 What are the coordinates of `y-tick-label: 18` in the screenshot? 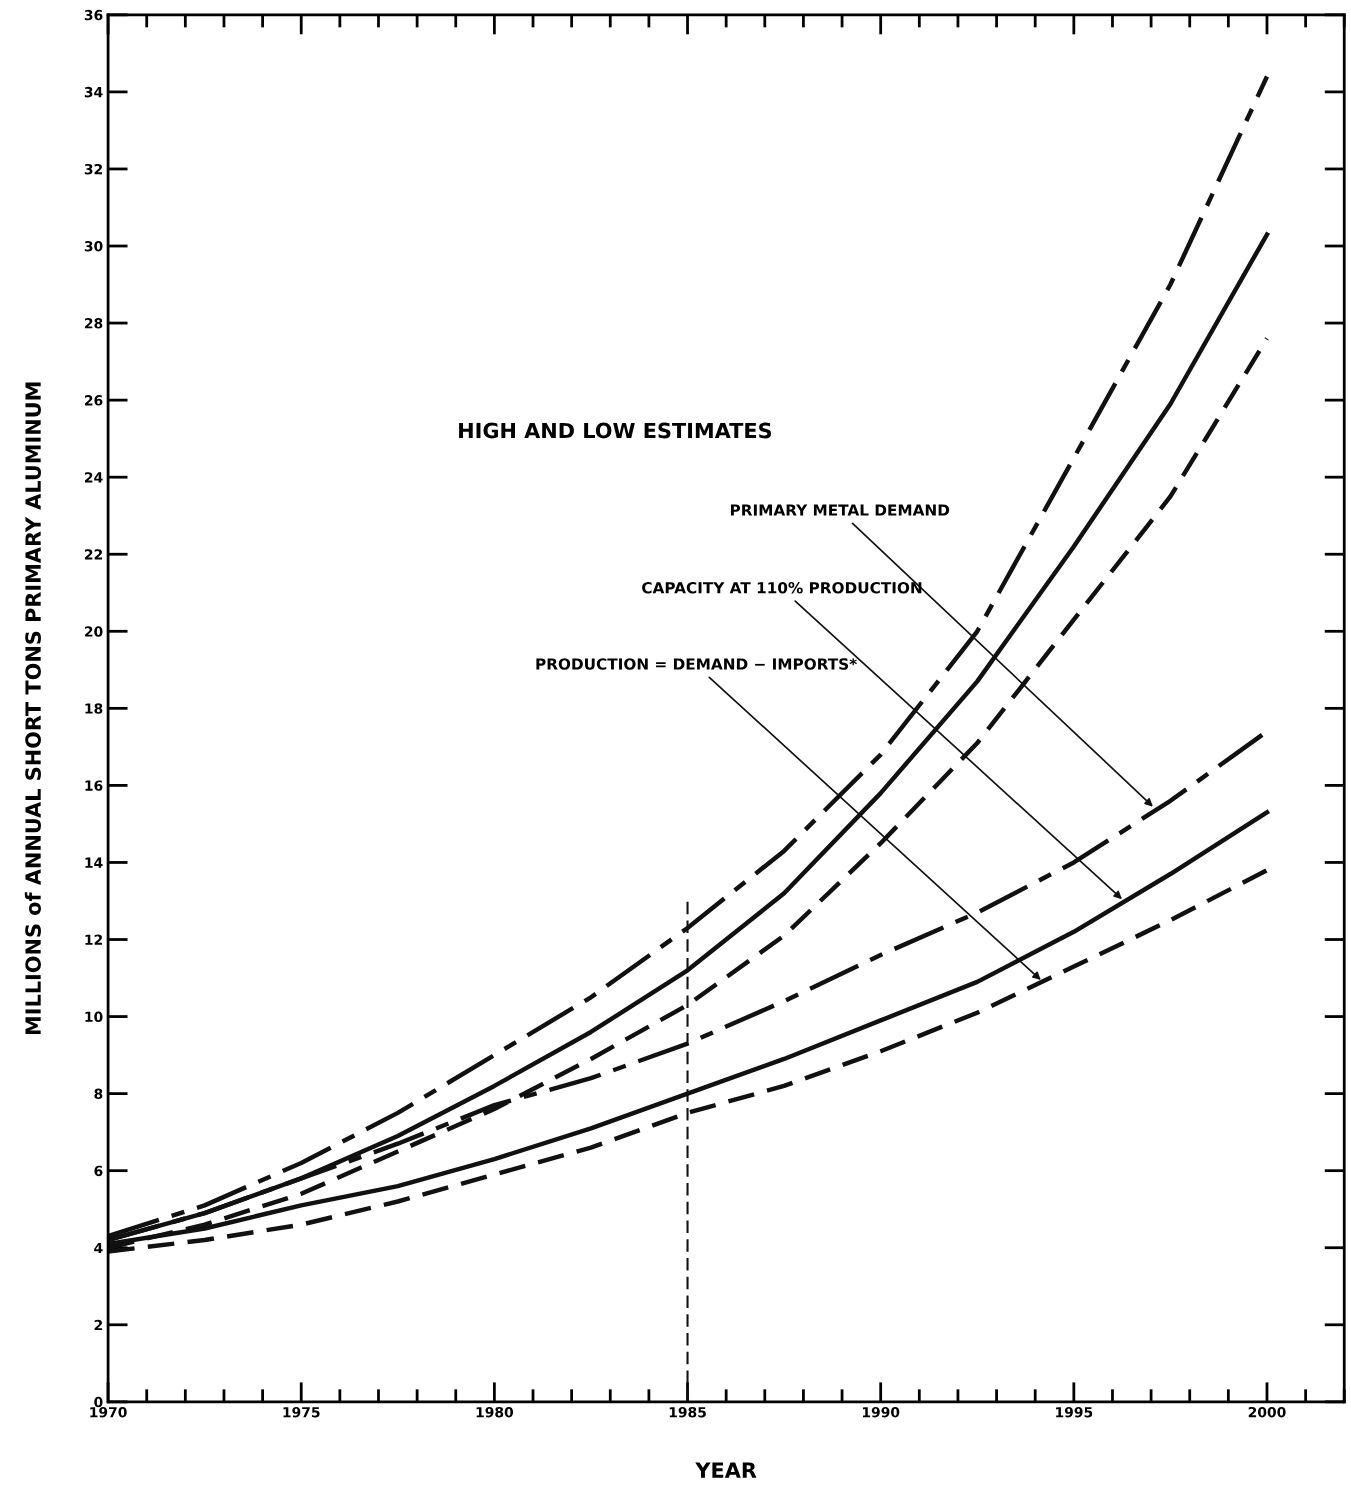 It's located at (94, 708).